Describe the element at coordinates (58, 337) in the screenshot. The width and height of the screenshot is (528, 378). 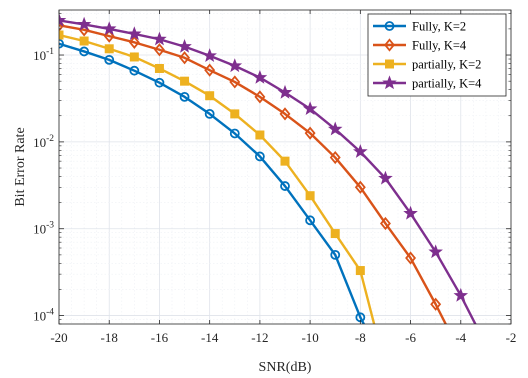
I see `x-tick-label: -20` at that location.